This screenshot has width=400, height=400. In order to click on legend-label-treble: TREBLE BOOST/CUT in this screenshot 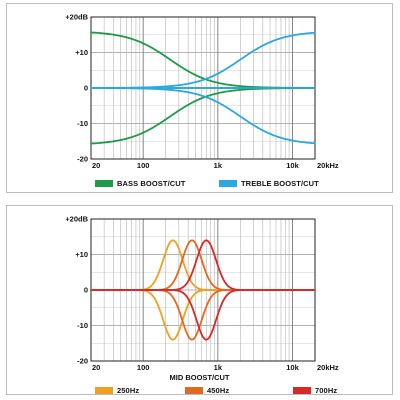, I will do `click(280, 183)`.